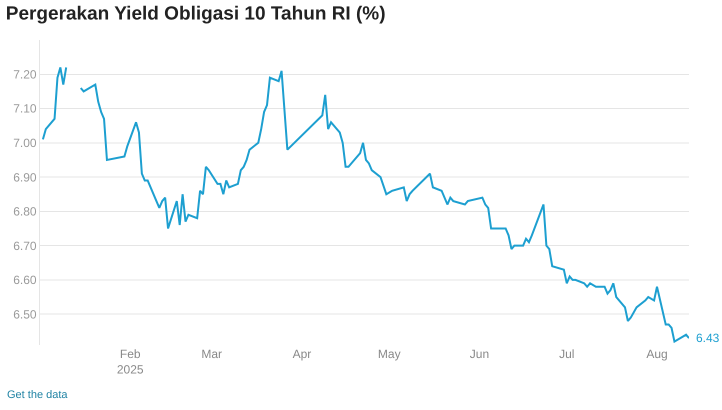  Describe the element at coordinates (25, 74) in the screenshot. I see `y-tick-label: 7.20` at that location.